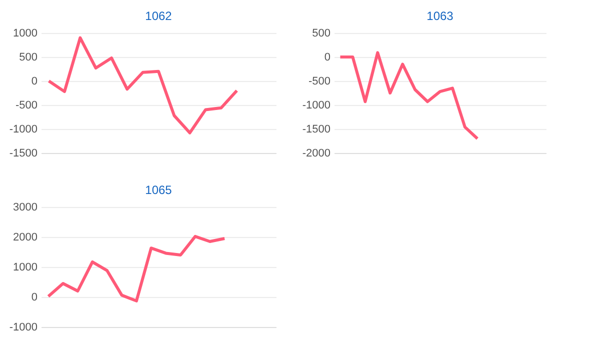  I want to click on chart-title: 1062, so click(158, 16).